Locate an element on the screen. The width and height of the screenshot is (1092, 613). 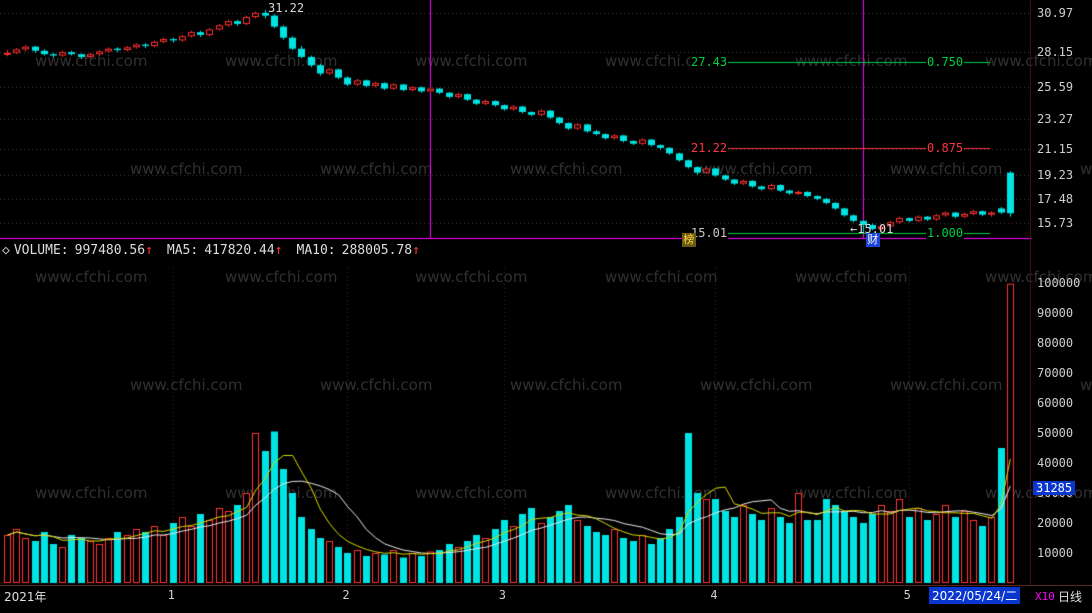
volume-axis-label: 10000 is located at coordinates (1055, 553).